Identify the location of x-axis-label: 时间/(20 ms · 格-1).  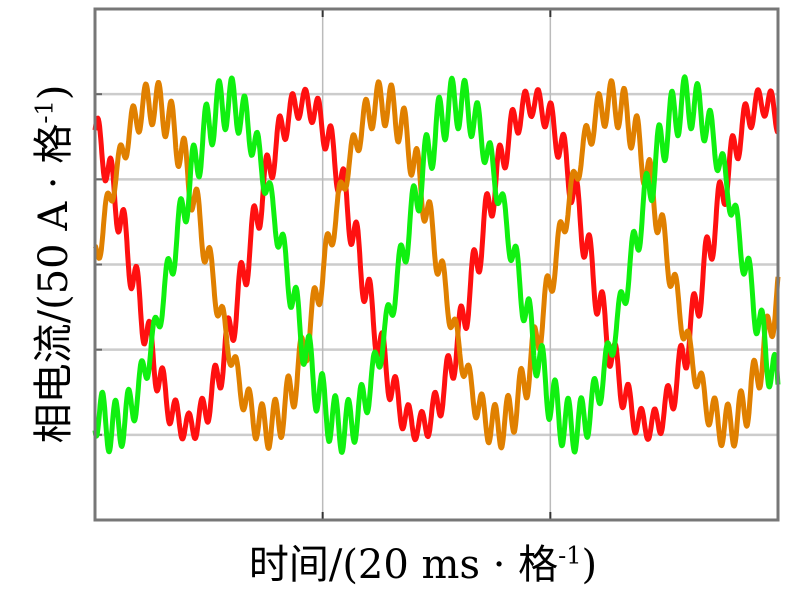
(423, 564).